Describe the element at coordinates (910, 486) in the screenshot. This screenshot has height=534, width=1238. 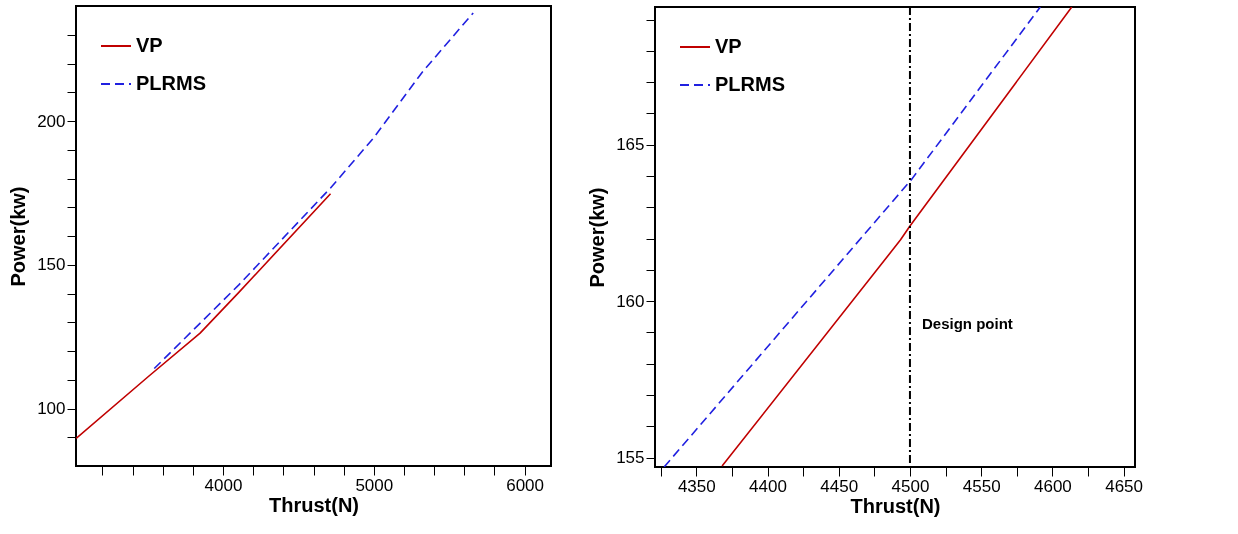
I see `x-tick-label: 4500` at that location.